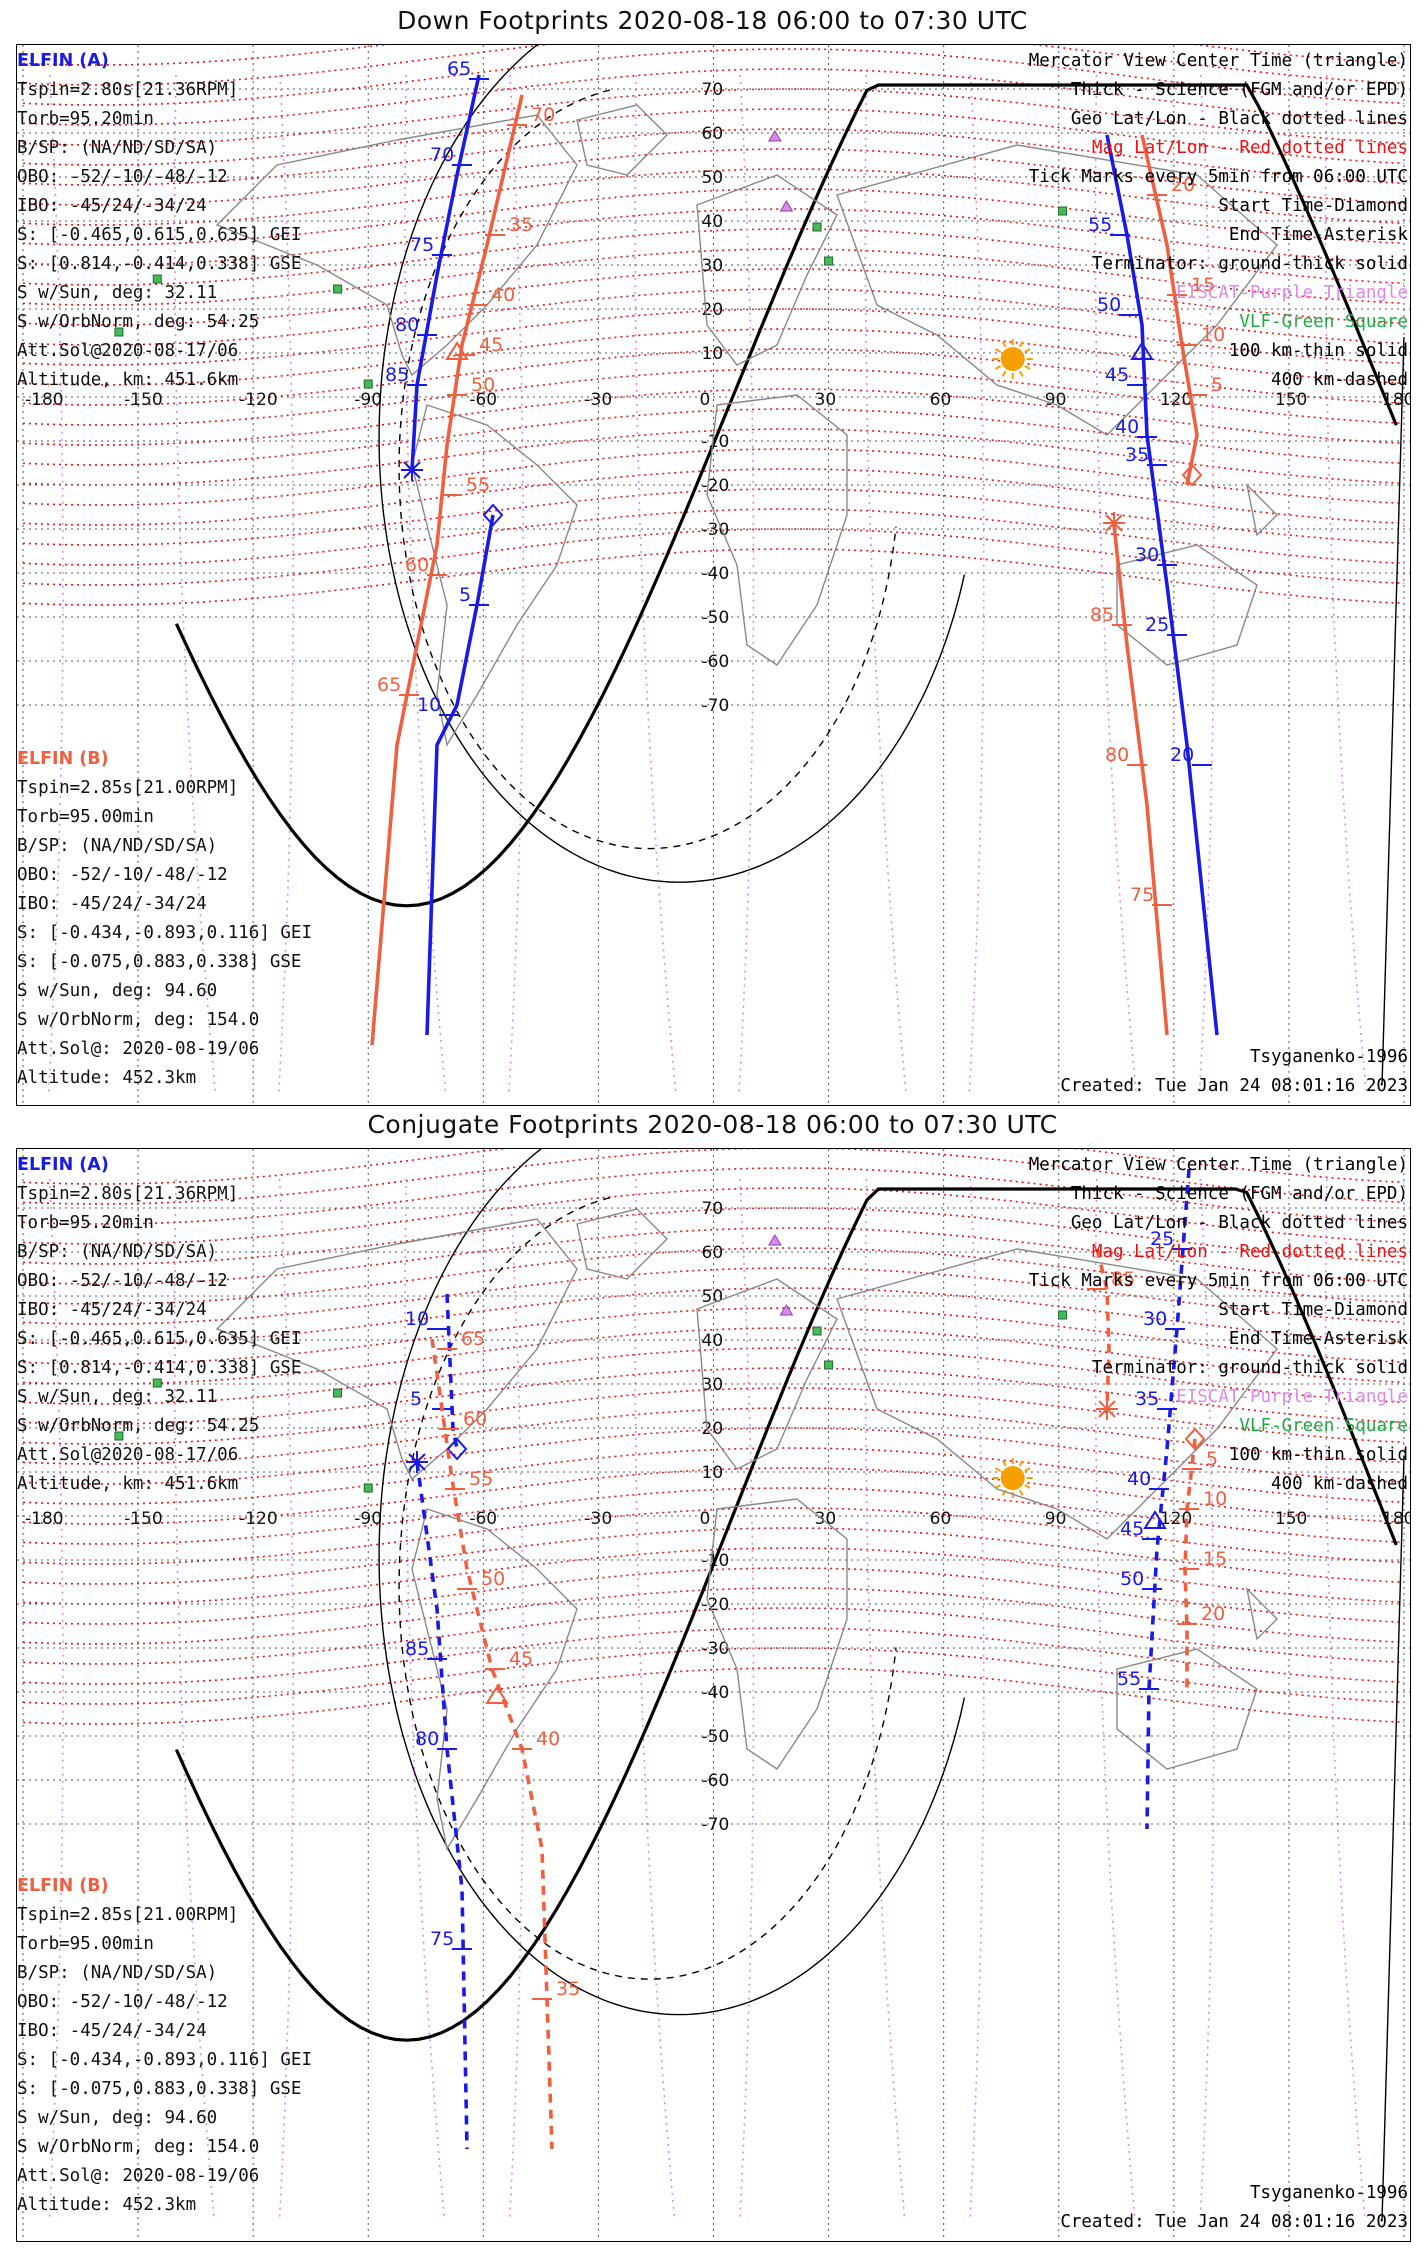 The height and width of the screenshot is (2250, 1425). What do you see at coordinates (460, 775) in the screenshot?
I see `elfin-a-down-track-after` at bounding box center [460, 775].